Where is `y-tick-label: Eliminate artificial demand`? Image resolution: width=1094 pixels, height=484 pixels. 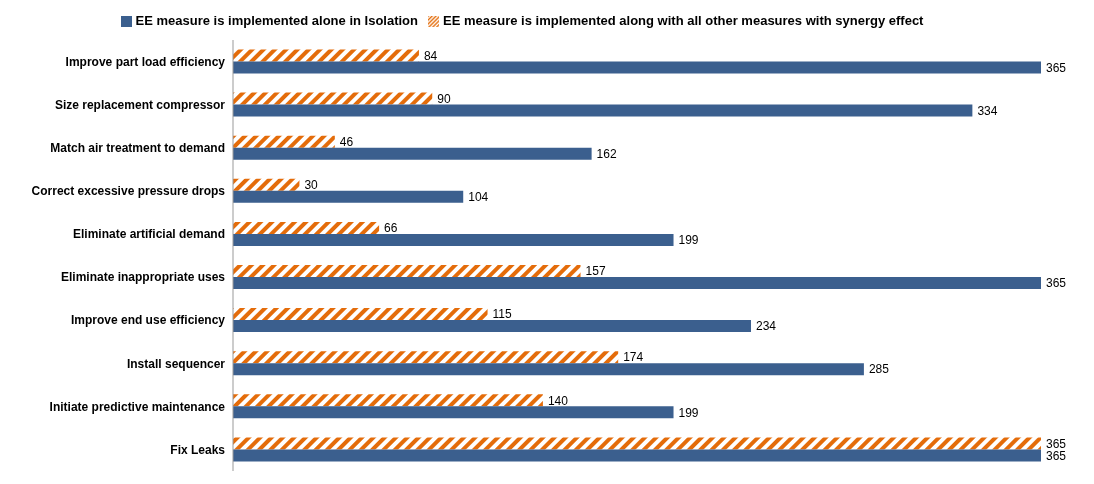
y-tick-label: Eliminate artificial demand is located at coordinates (148, 234).